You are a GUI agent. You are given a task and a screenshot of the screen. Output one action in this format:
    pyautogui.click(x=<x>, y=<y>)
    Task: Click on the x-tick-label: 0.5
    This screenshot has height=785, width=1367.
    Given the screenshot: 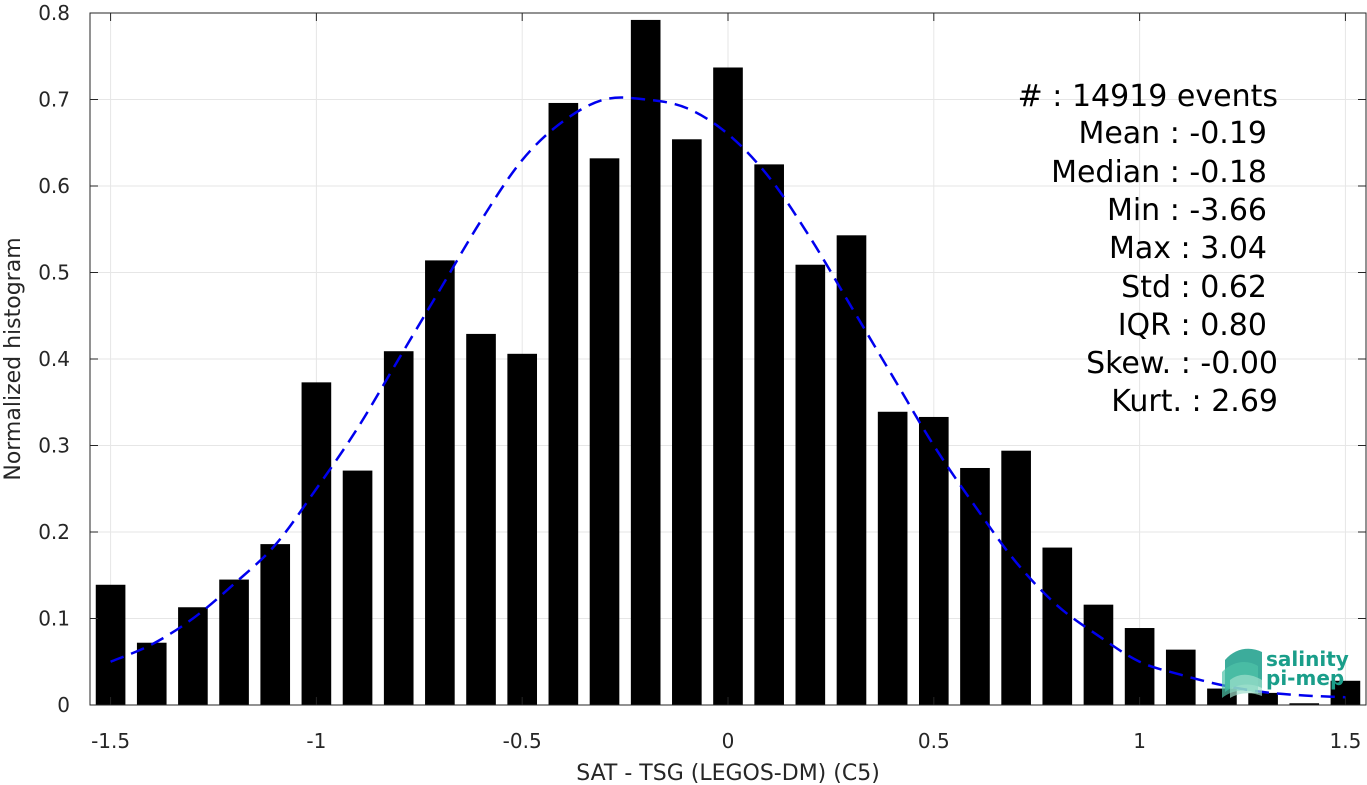 What is the action you would take?
    pyautogui.click(x=934, y=741)
    